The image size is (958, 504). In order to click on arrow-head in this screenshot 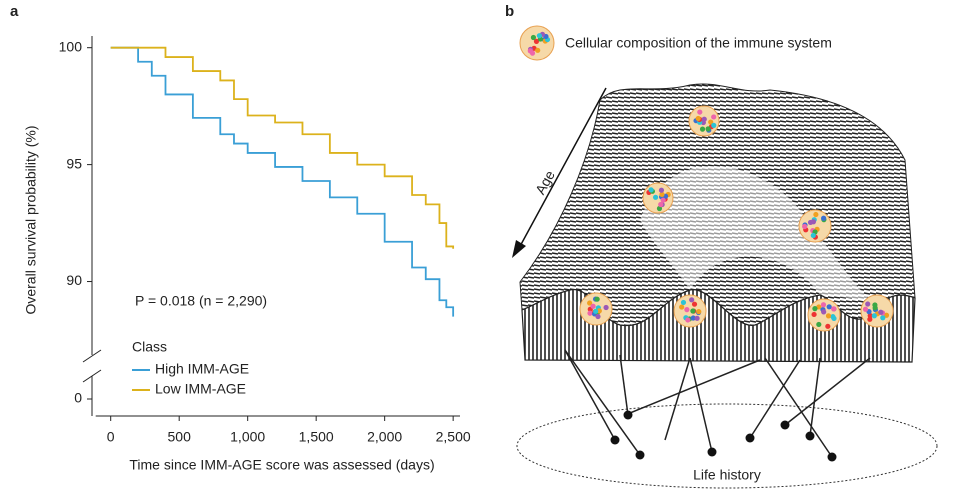, I will do `click(519, 249)`.